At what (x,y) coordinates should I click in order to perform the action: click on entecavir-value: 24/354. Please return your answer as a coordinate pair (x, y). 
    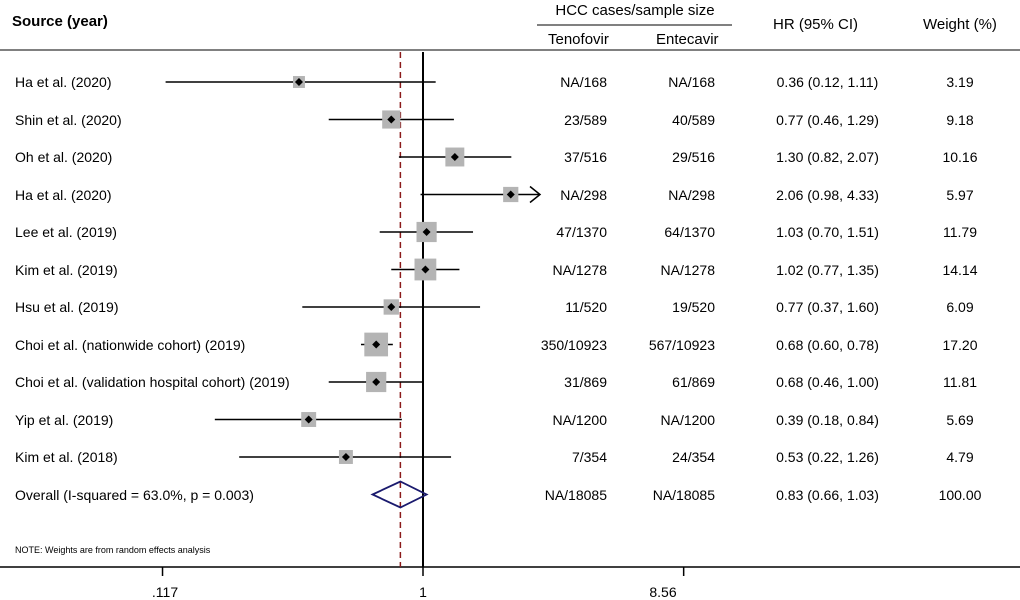
    Looking at the image, I should click on (693, 457).